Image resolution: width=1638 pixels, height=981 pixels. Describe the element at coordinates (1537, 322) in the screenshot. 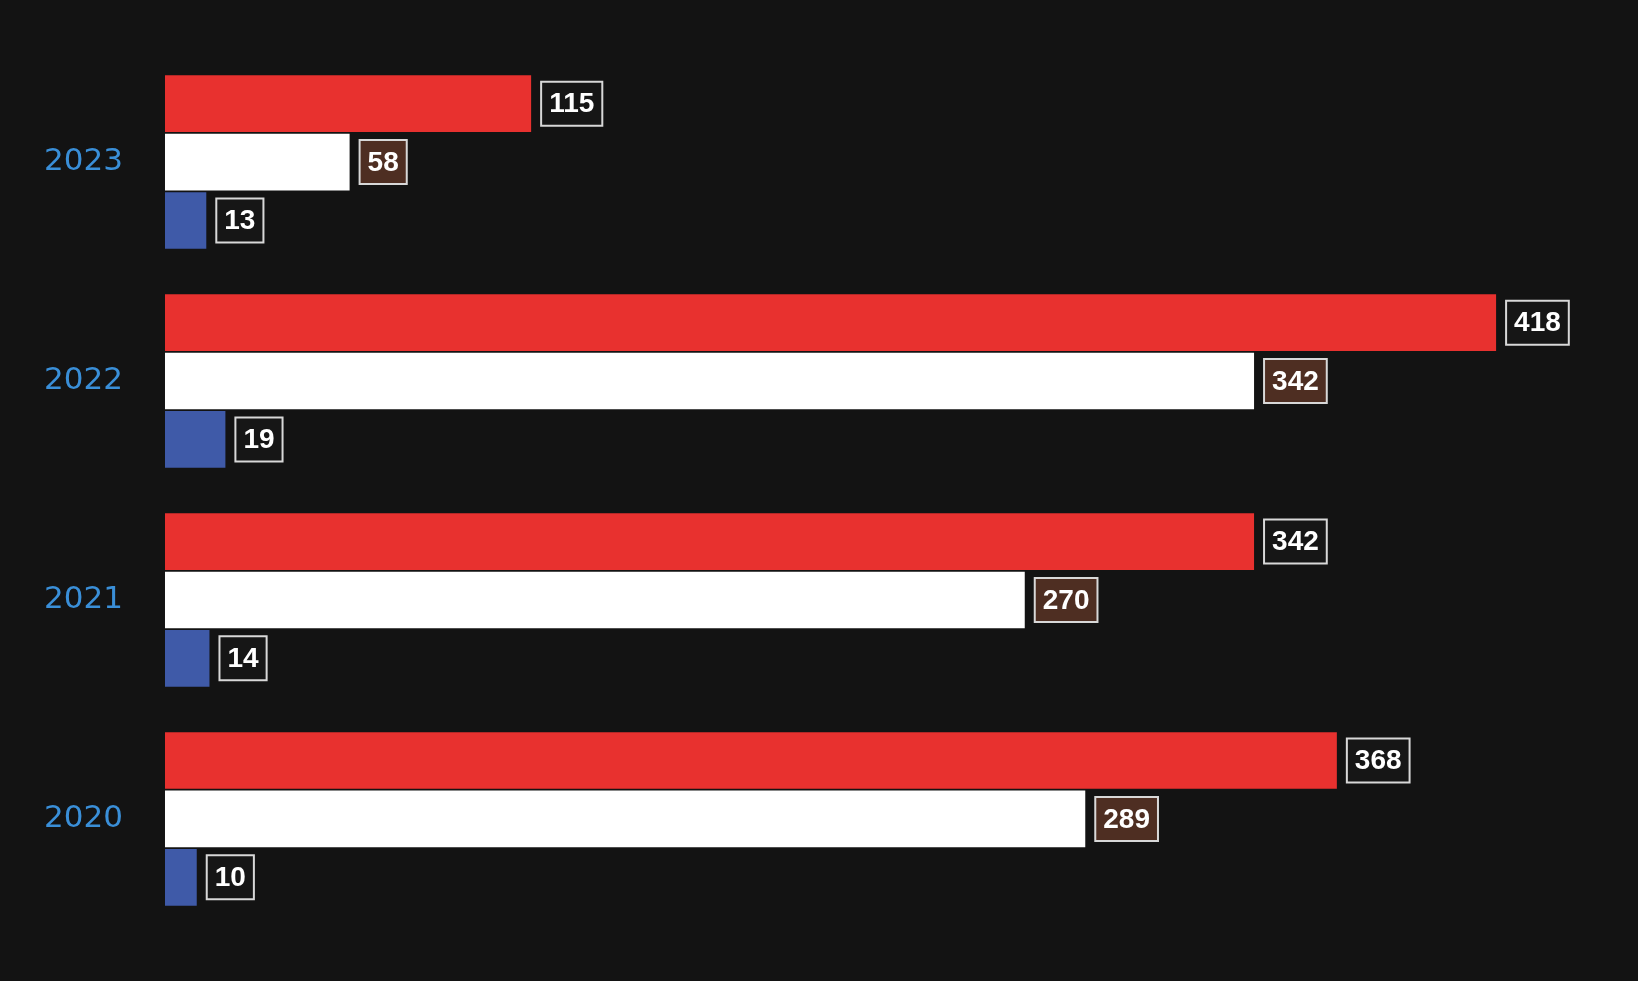

I see `data-label: 418` at that location.